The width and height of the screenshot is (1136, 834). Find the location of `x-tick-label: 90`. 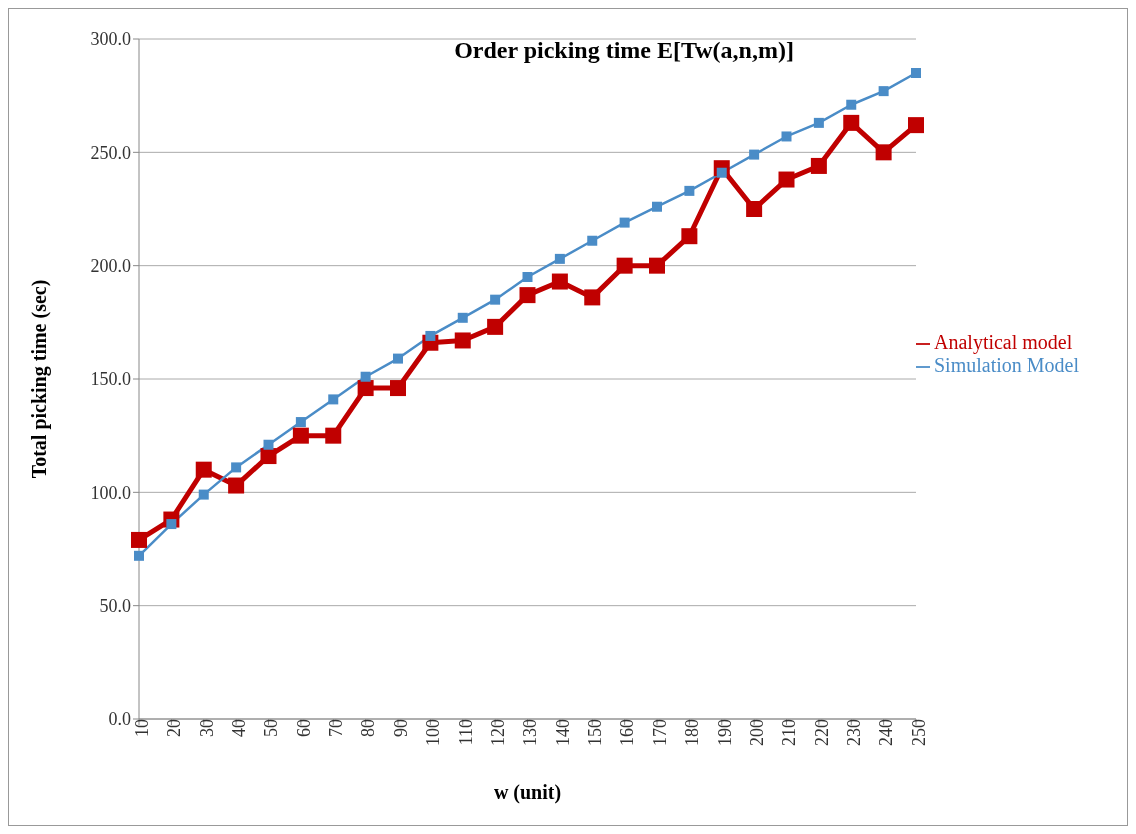

x-tick-label: 90 is located at coordinates (400, 728).